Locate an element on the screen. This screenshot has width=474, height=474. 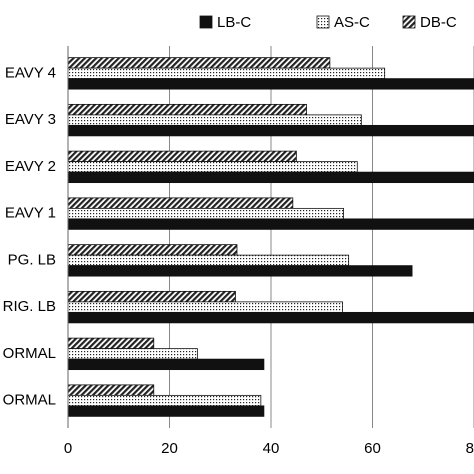
y-tick-label: EAVY 1 is located at coordinates (30, 213).